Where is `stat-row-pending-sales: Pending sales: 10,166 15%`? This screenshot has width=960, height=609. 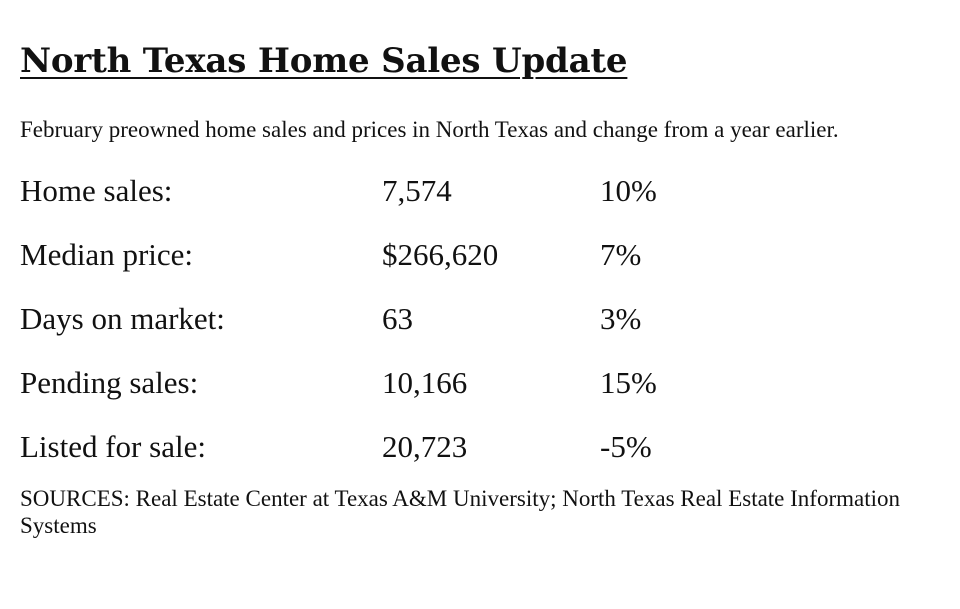
stat-row-pending-sales: Pending sales: 10,166 15% is located at coordinates (480, 383).